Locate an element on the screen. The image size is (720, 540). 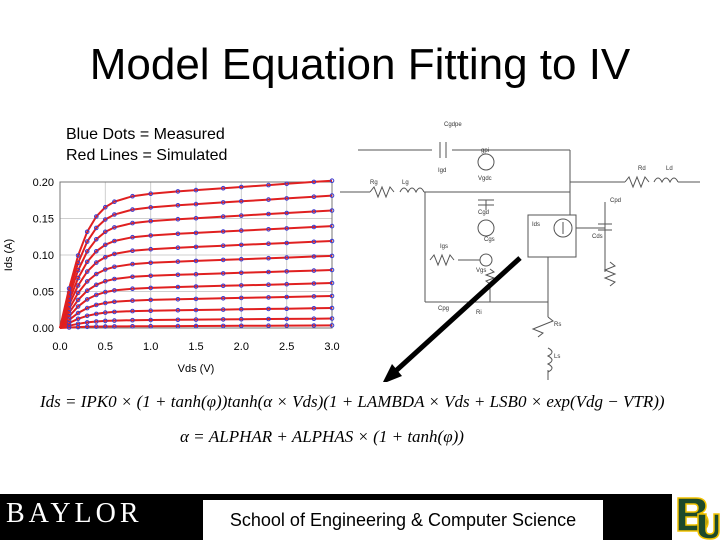
x-tick-label: 1.0 is located at coordinates (150, 347).